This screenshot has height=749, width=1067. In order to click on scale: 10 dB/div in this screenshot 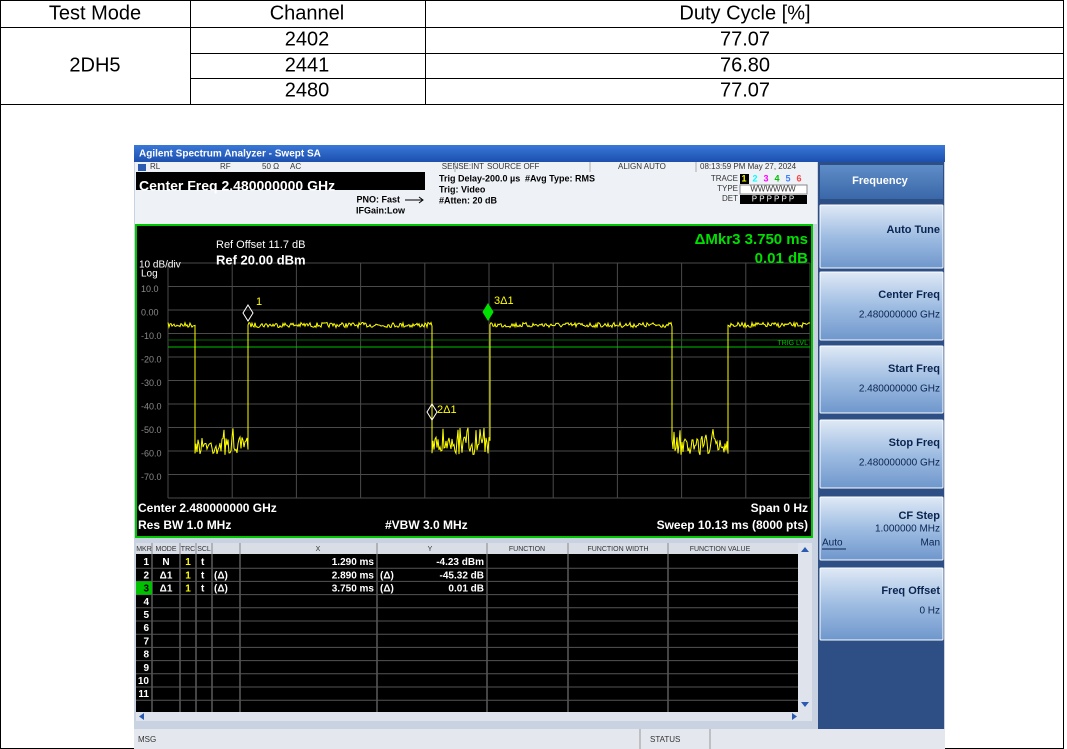, I will do `click(160, 265)`.